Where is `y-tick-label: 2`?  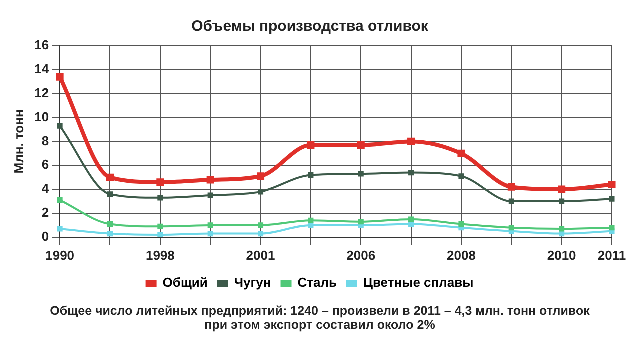
y-tick-label: 2 is located at coordinates (46, 212).